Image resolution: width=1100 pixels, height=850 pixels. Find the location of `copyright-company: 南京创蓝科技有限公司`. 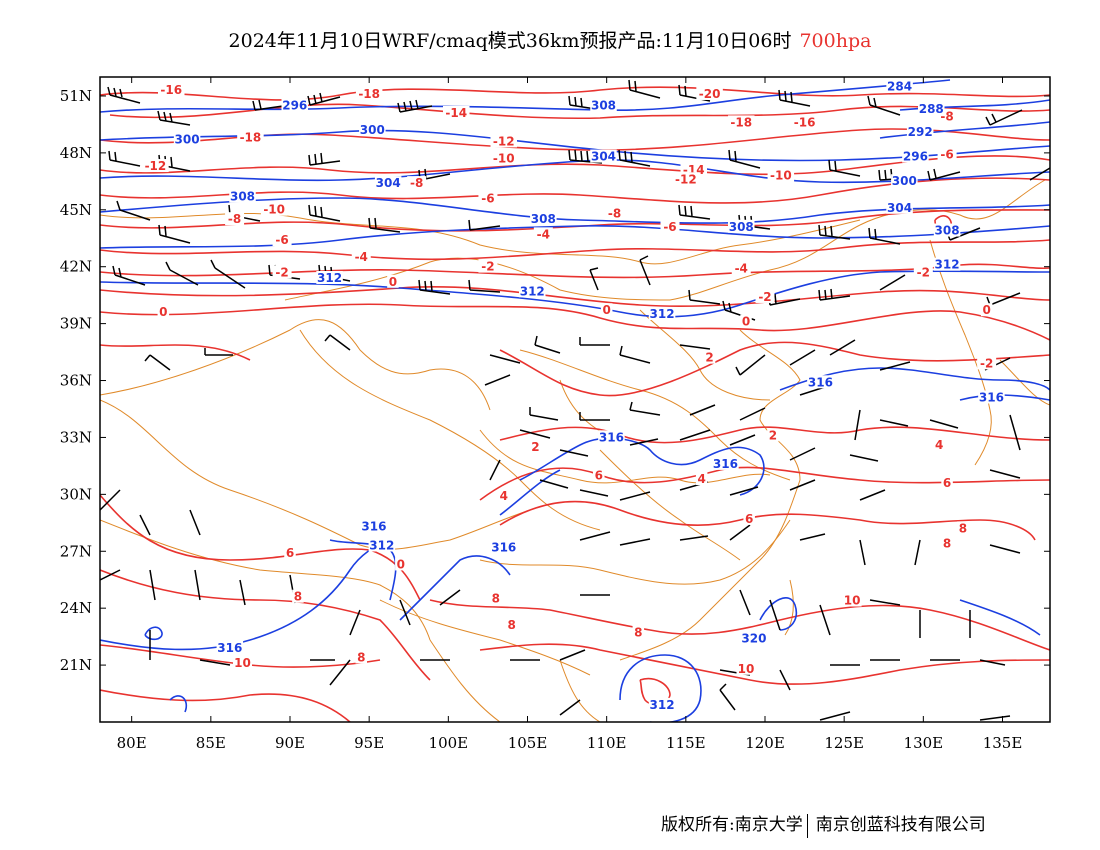

copyright-company: 南京创蓝科技有限公司 is located at coordinates (900, 825).